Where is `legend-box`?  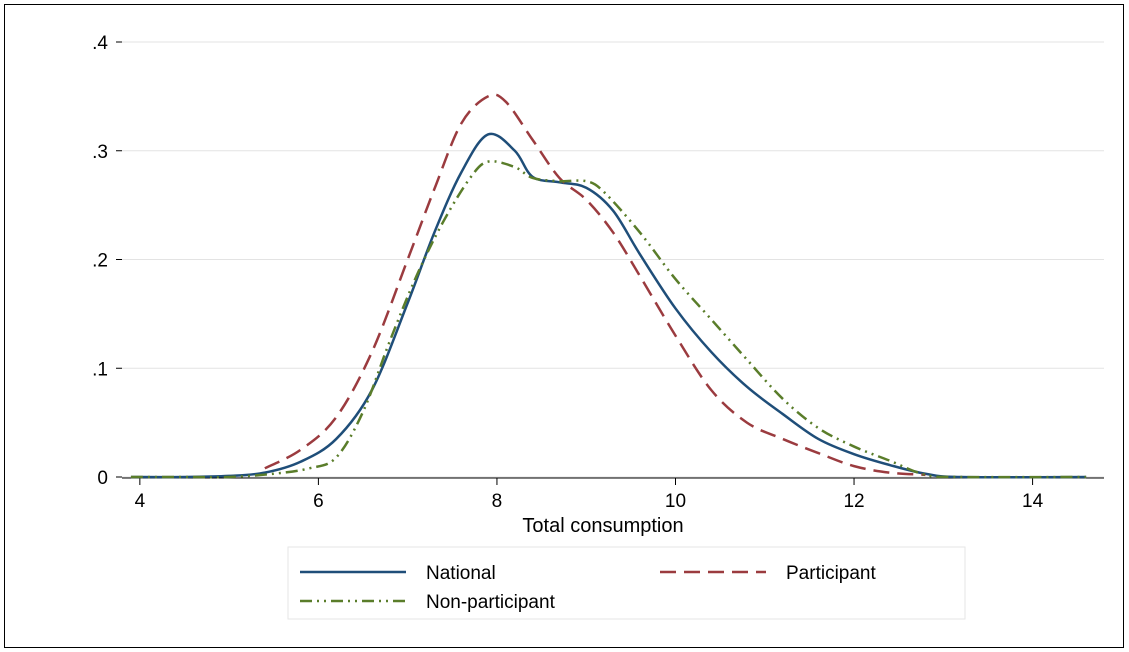
legend-box is located at coordinates (626, 583).